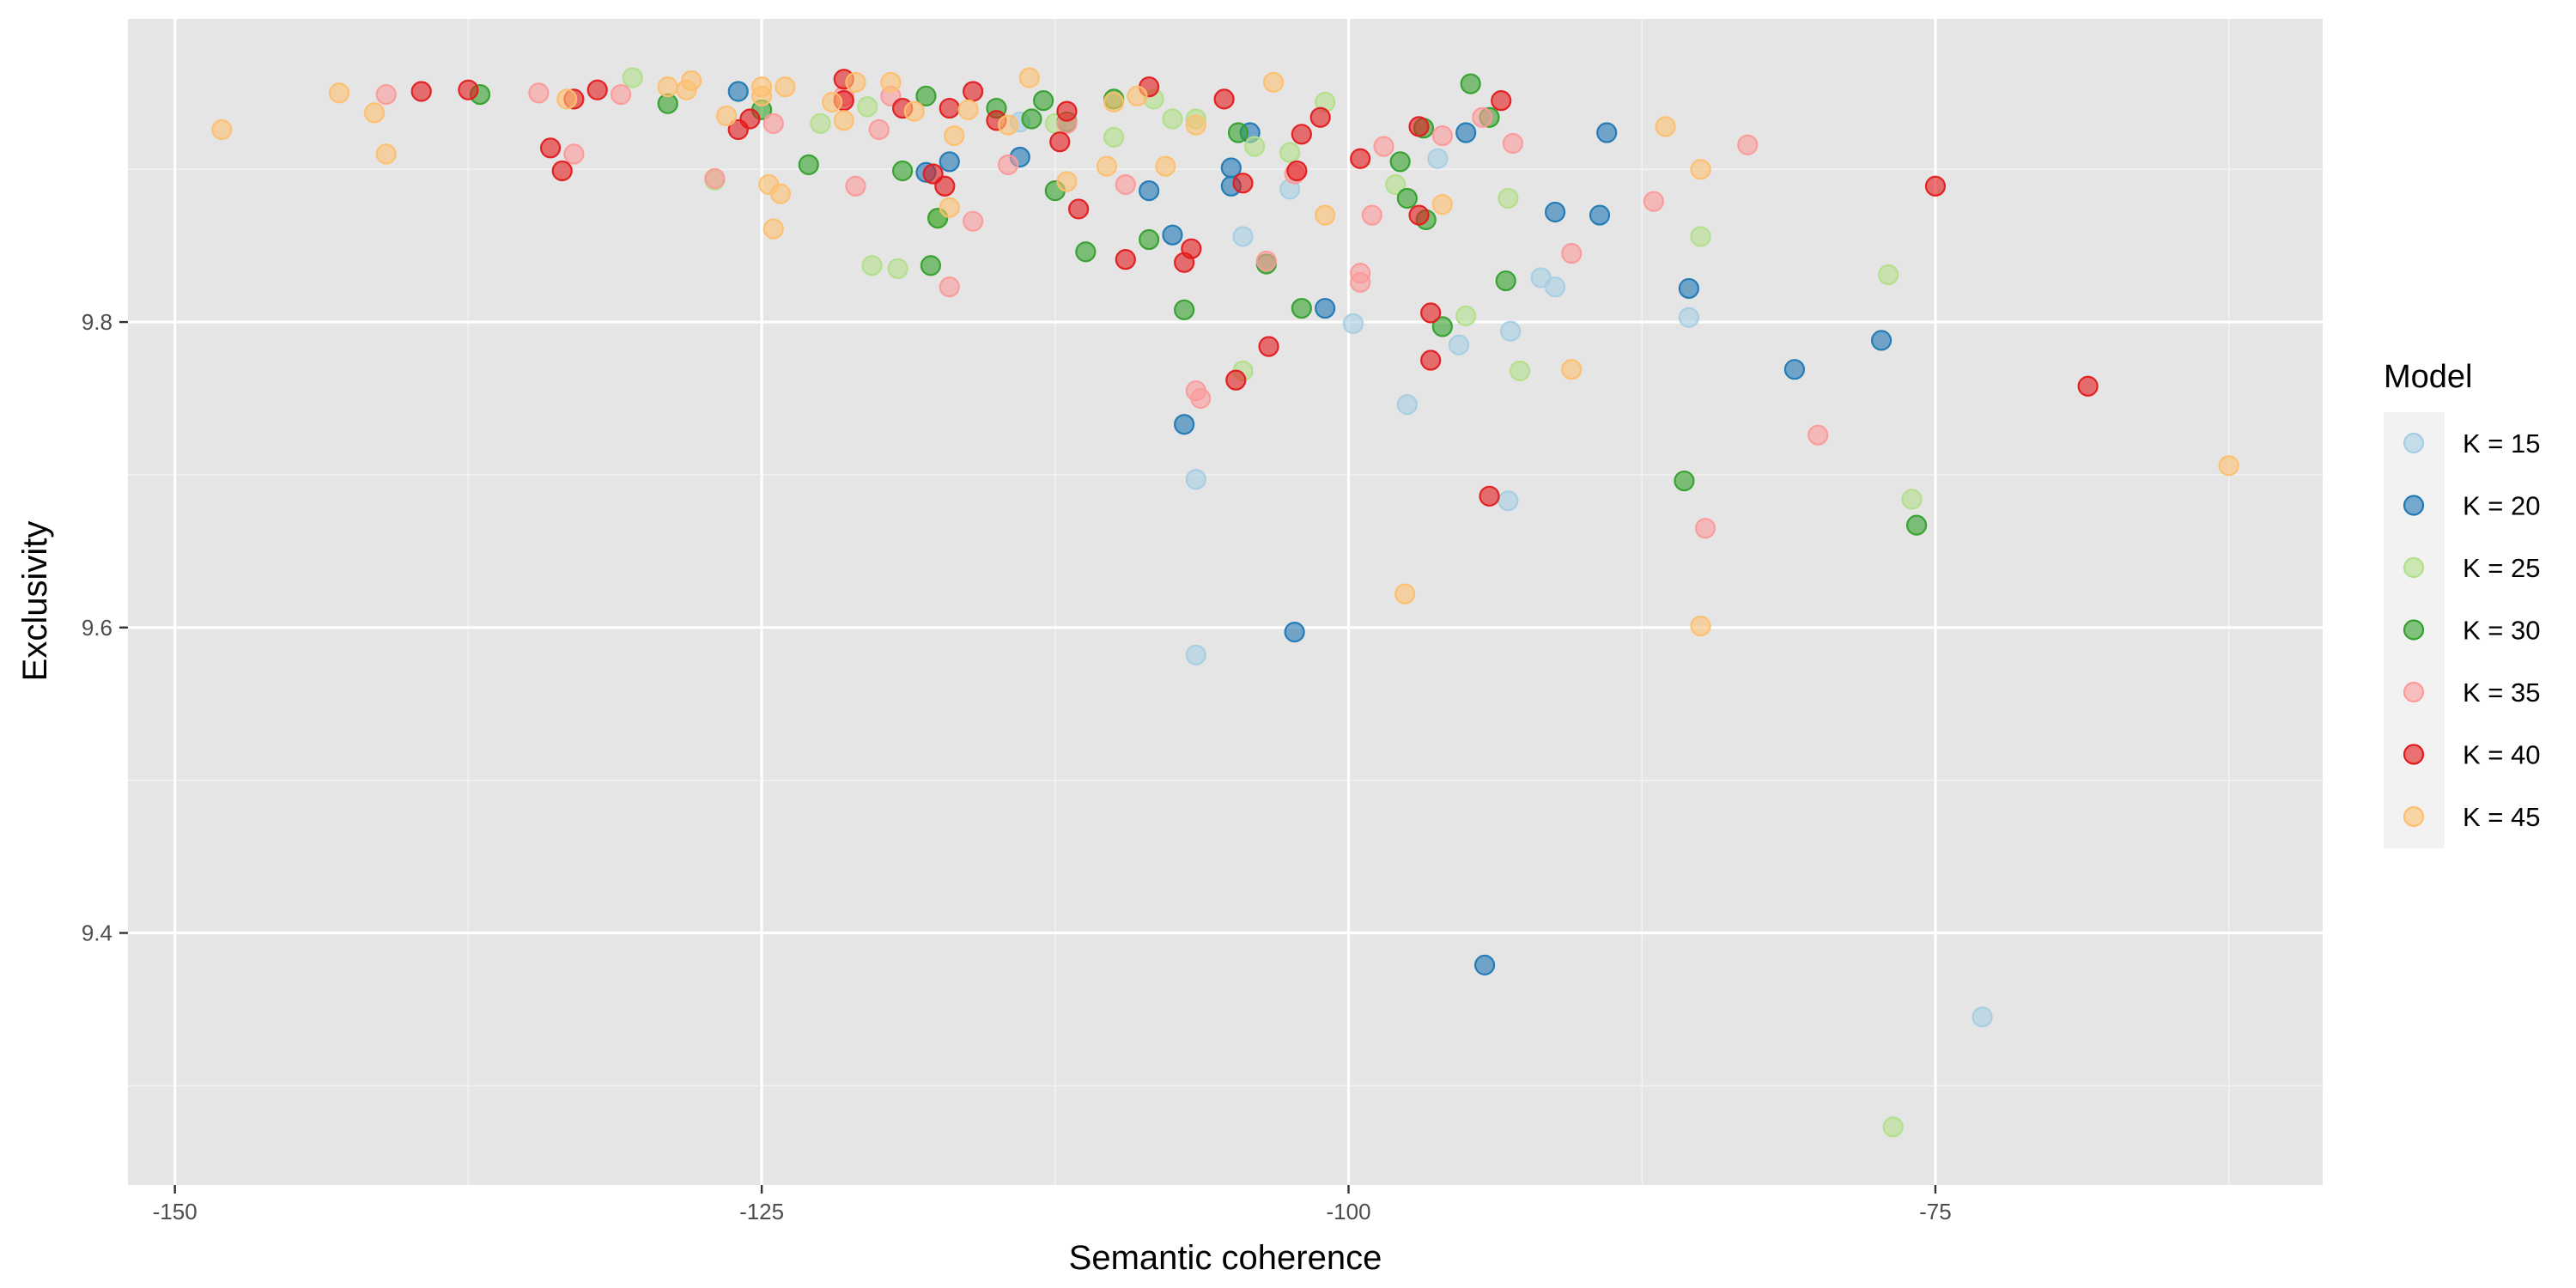 This screenshot has width=2576, height=1288. What do you see at coordinates (2502, 444) in the screenshot?
I see `legend-label: K = 15` at bounding box center [2502, 444].